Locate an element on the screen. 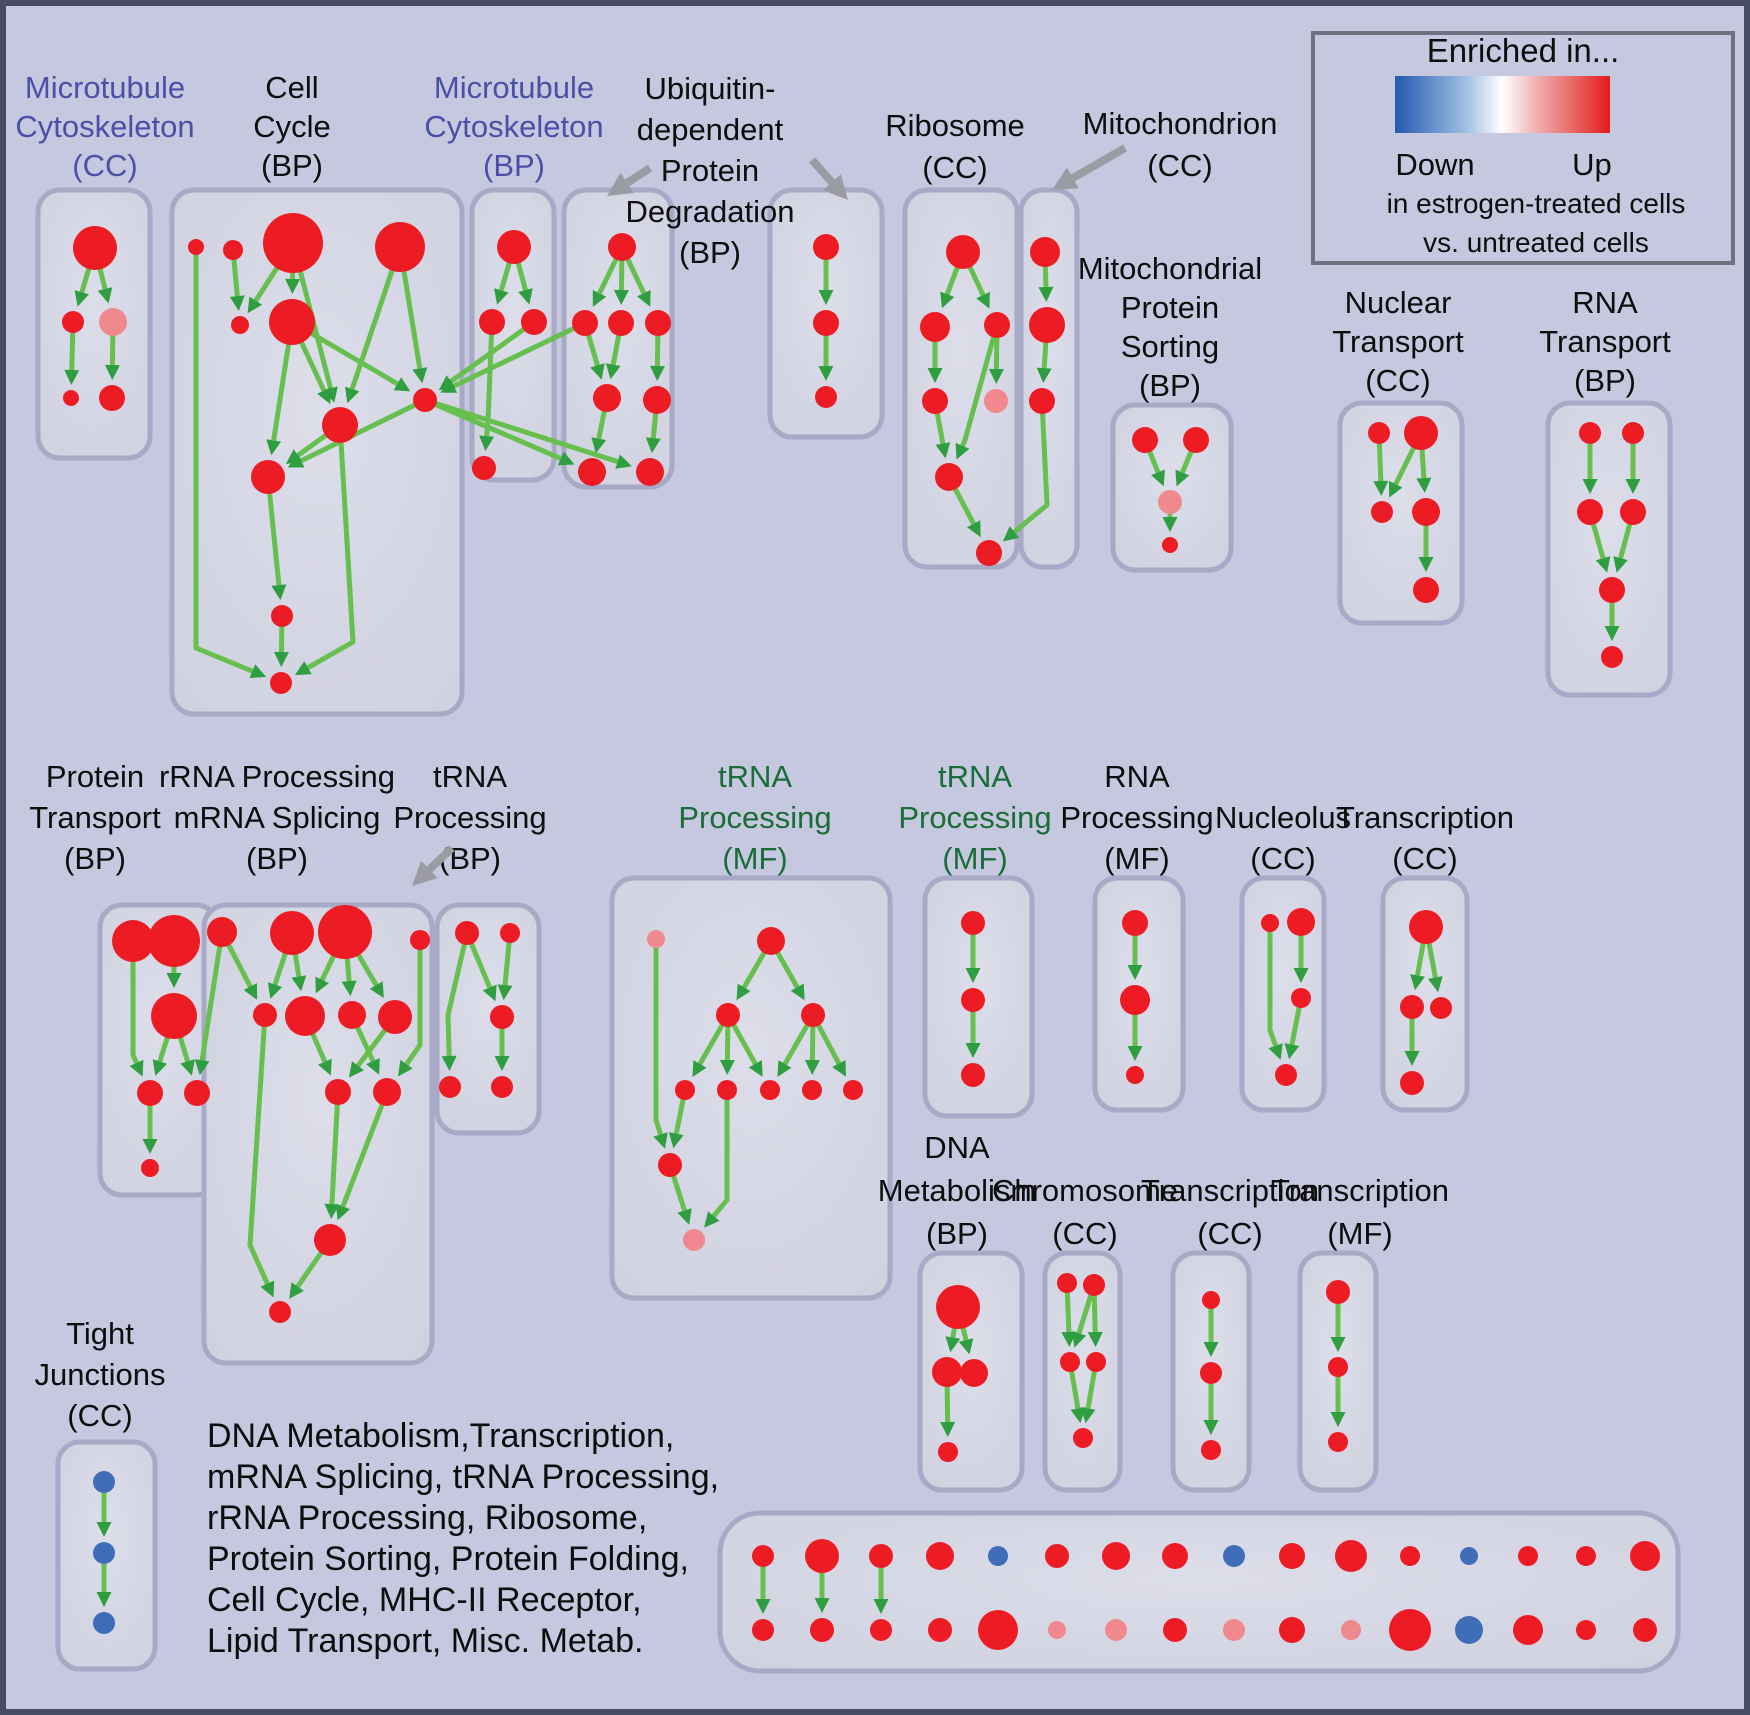 This screenshot has height=1715, width=1750. cluster-label: Junctions is located at coordinates (100, 1374).